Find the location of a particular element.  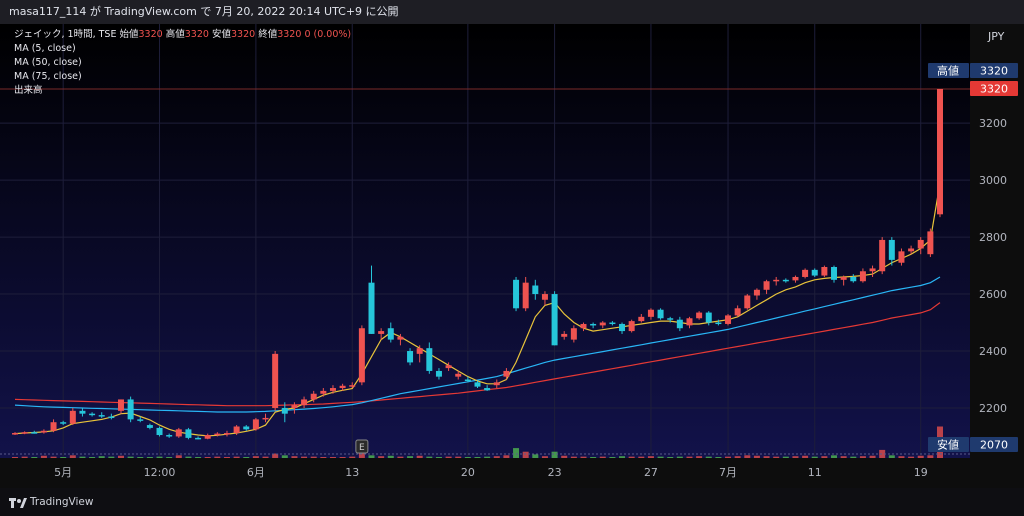

time-tick-label: 13 is located at coordinates (352, 472).